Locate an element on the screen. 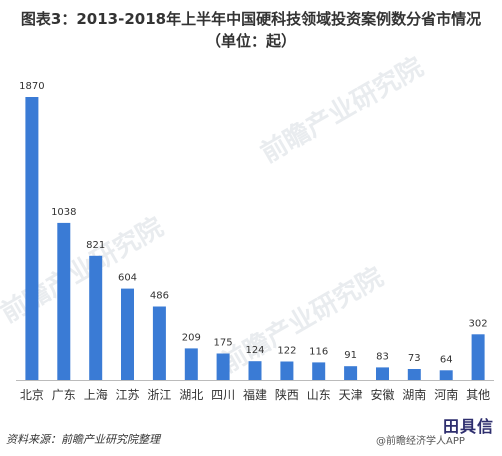 This screenshot has width=502, height=456. source-note: 资料来源：前瞻产业研究院整理 is located at coordinates (83, 439).